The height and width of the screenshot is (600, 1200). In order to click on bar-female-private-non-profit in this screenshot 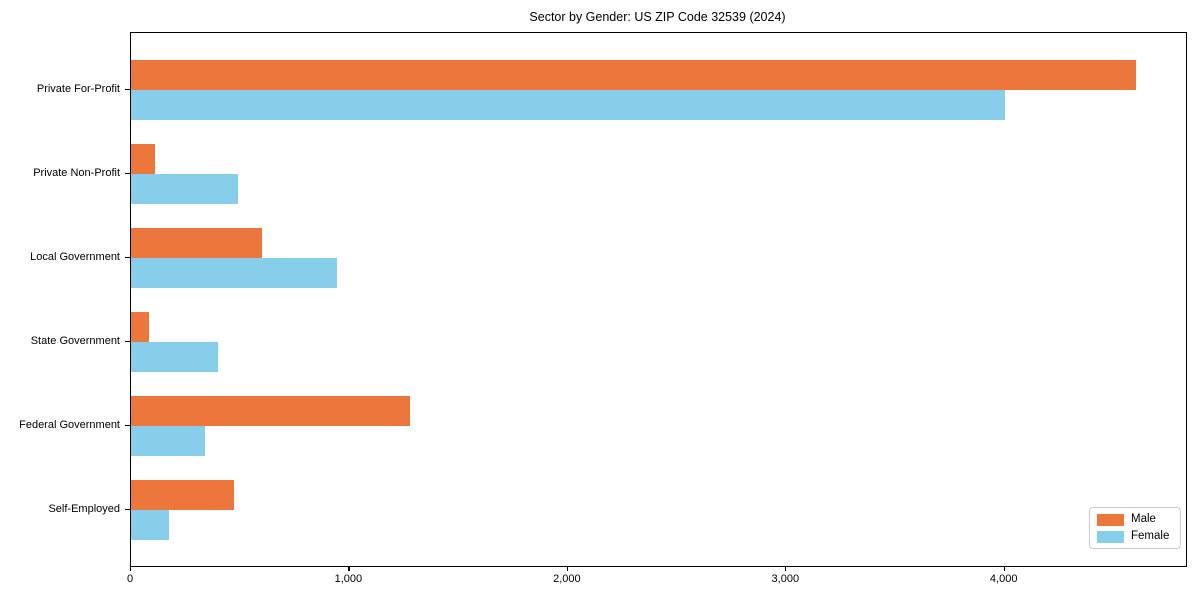, I will do `click(184, 188)`.